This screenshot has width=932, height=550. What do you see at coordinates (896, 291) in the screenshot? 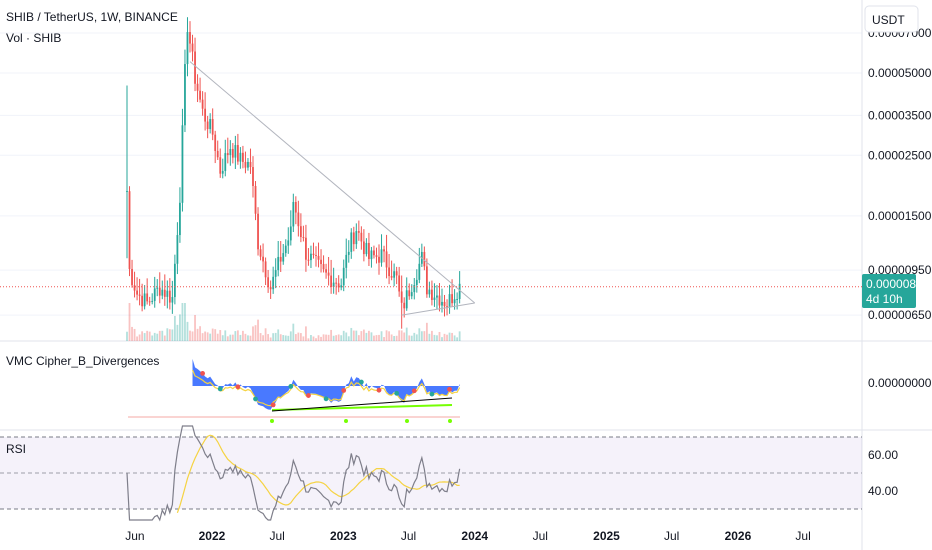
I see `current-price-badge: 0.00000826 4d 10h` at bounding box center [896, 291].